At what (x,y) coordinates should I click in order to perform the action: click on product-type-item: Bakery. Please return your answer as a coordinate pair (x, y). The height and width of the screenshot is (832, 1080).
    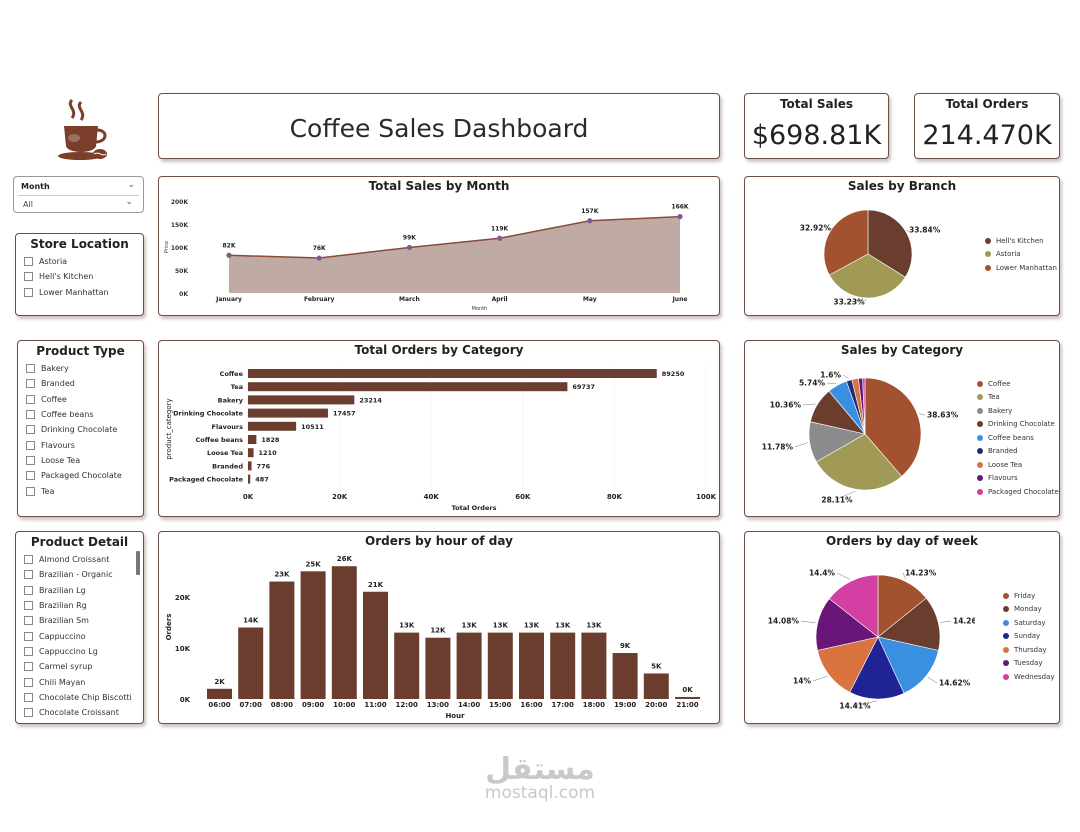
    Looking at the image, I should click on (81, 368).